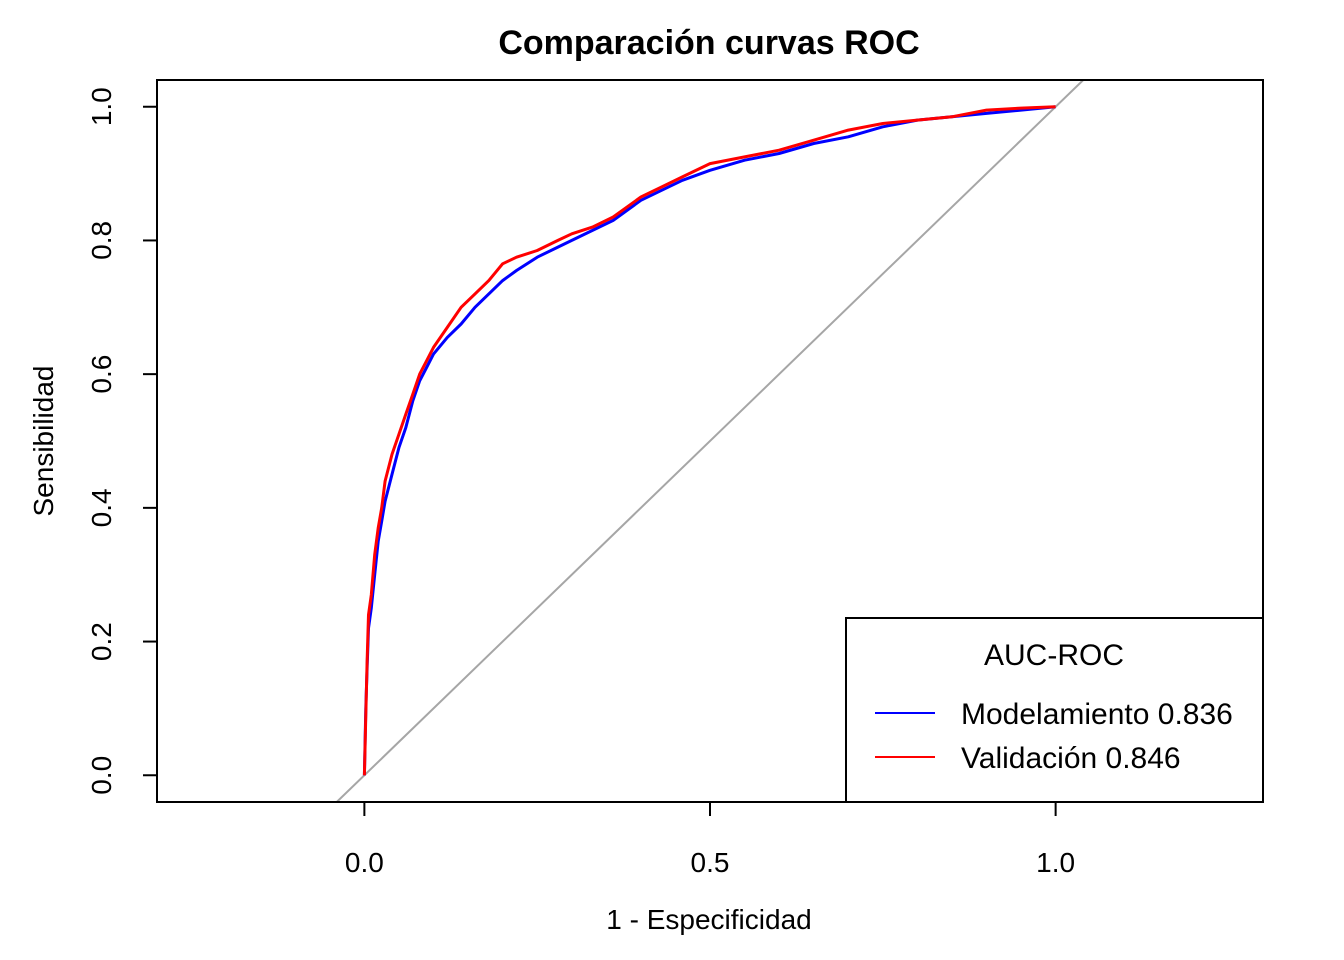 Image resolution: width=1344 pixels, height=960 pixels. I want to click on legend-entry-validacion: Validación 0.846, so click(1071, 758).